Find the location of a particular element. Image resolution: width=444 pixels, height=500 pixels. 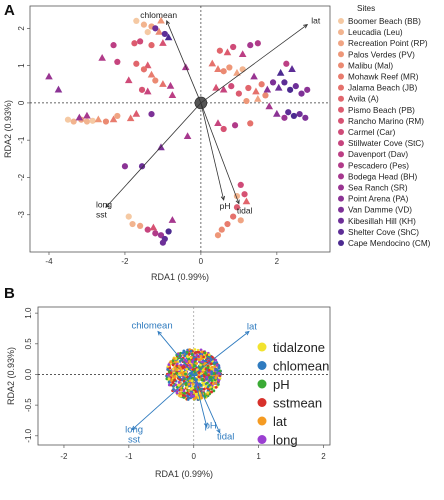

arrow-label-chlomean: chlomean is located at coordinates (158, 15).